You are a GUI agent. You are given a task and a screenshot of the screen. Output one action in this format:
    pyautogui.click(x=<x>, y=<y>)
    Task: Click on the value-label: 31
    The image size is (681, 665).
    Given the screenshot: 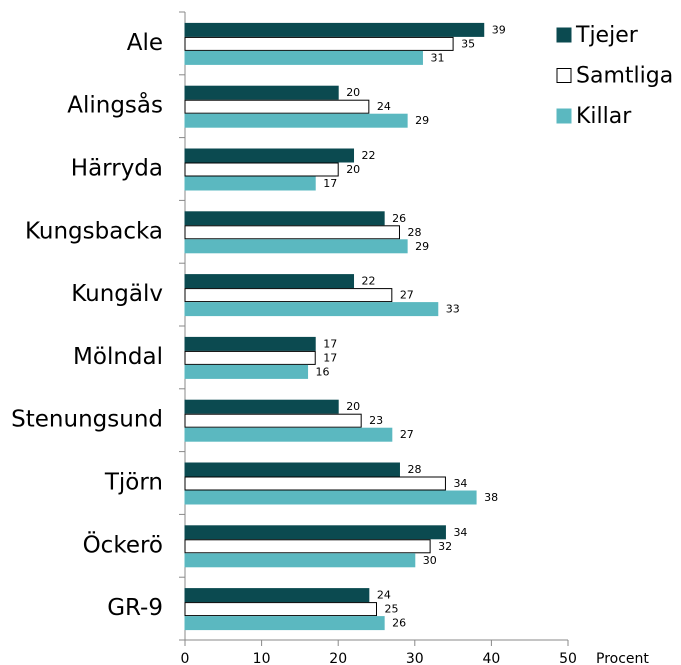 What is the action you would take?
    pyautogui.click(x=437, y=57)
    